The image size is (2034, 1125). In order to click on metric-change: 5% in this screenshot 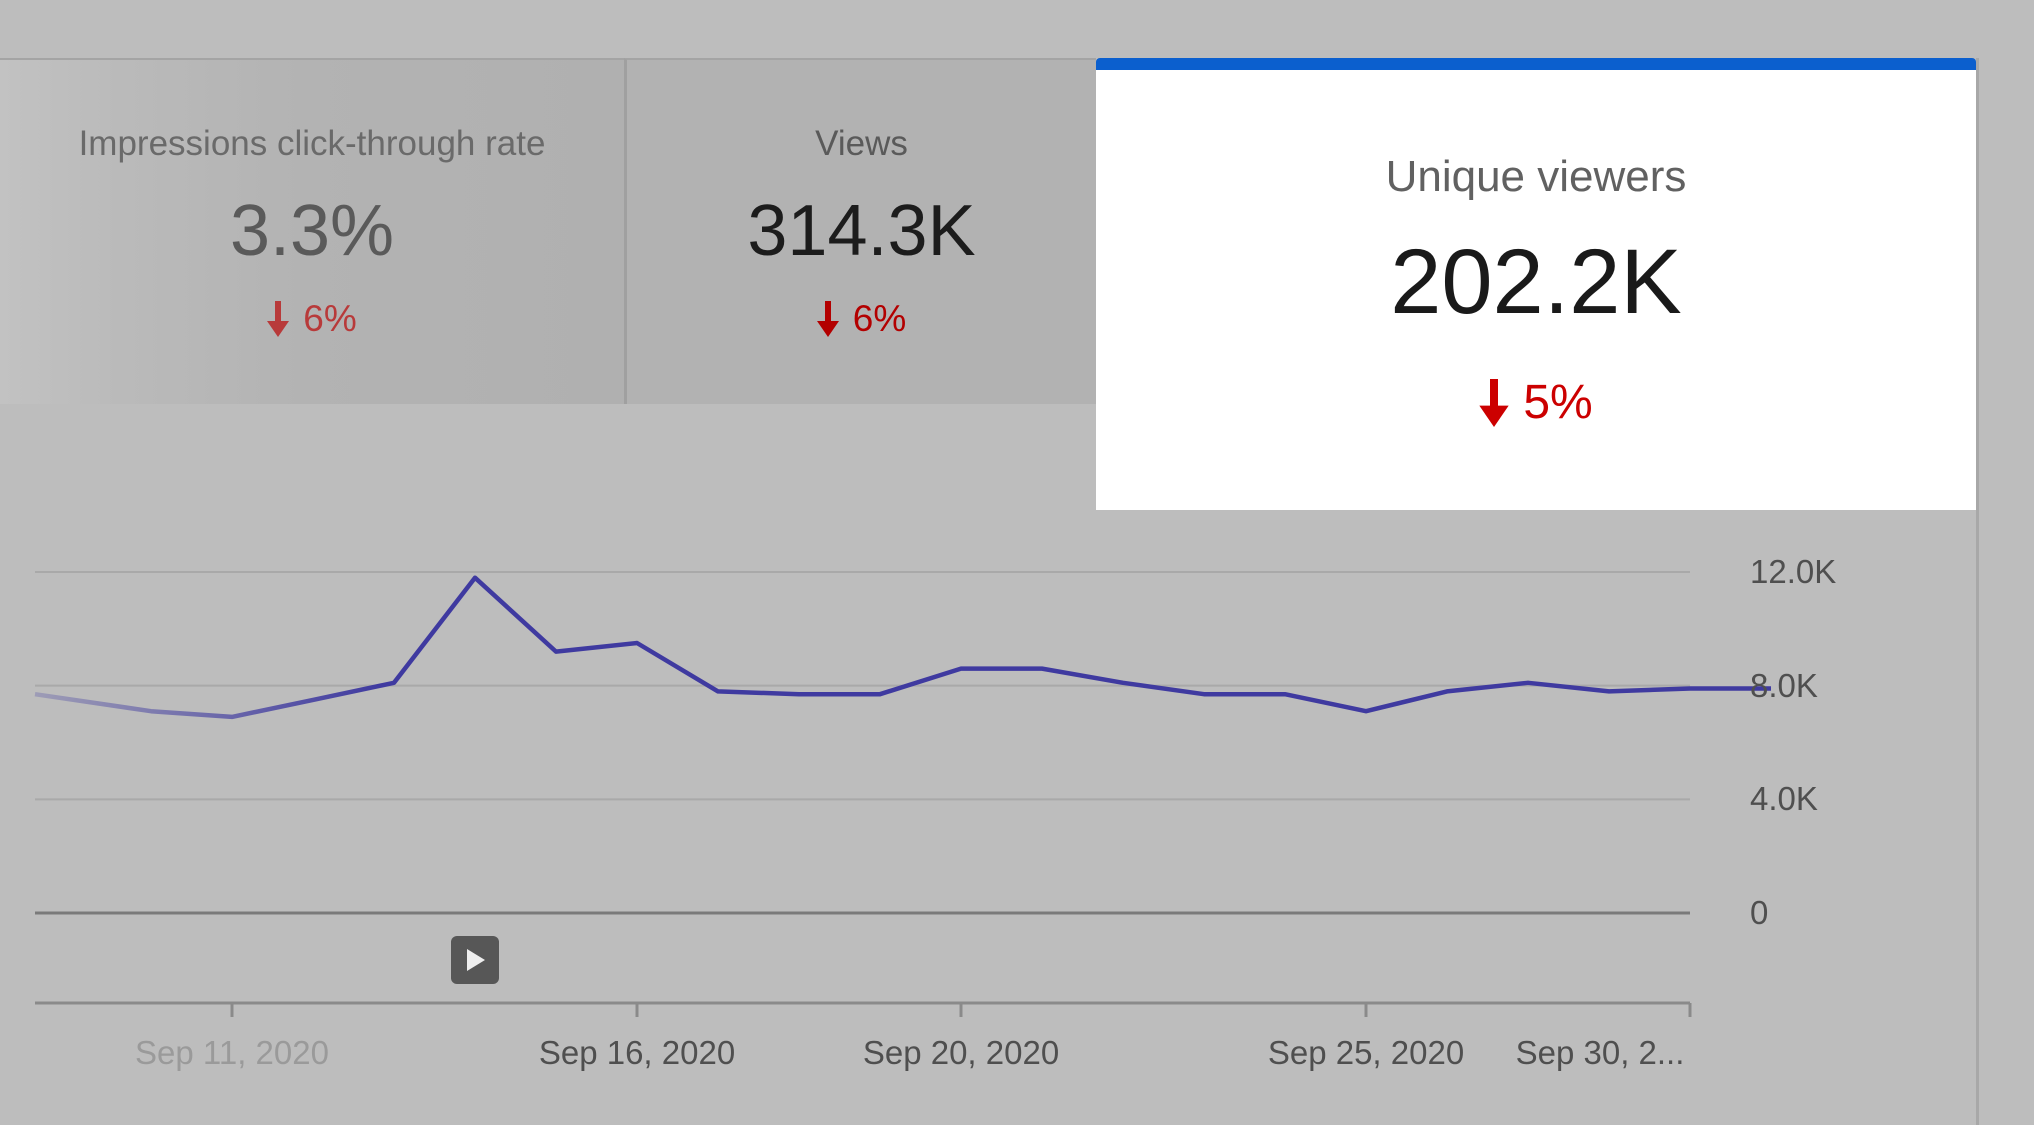, I will do `click(1536, 402)`.